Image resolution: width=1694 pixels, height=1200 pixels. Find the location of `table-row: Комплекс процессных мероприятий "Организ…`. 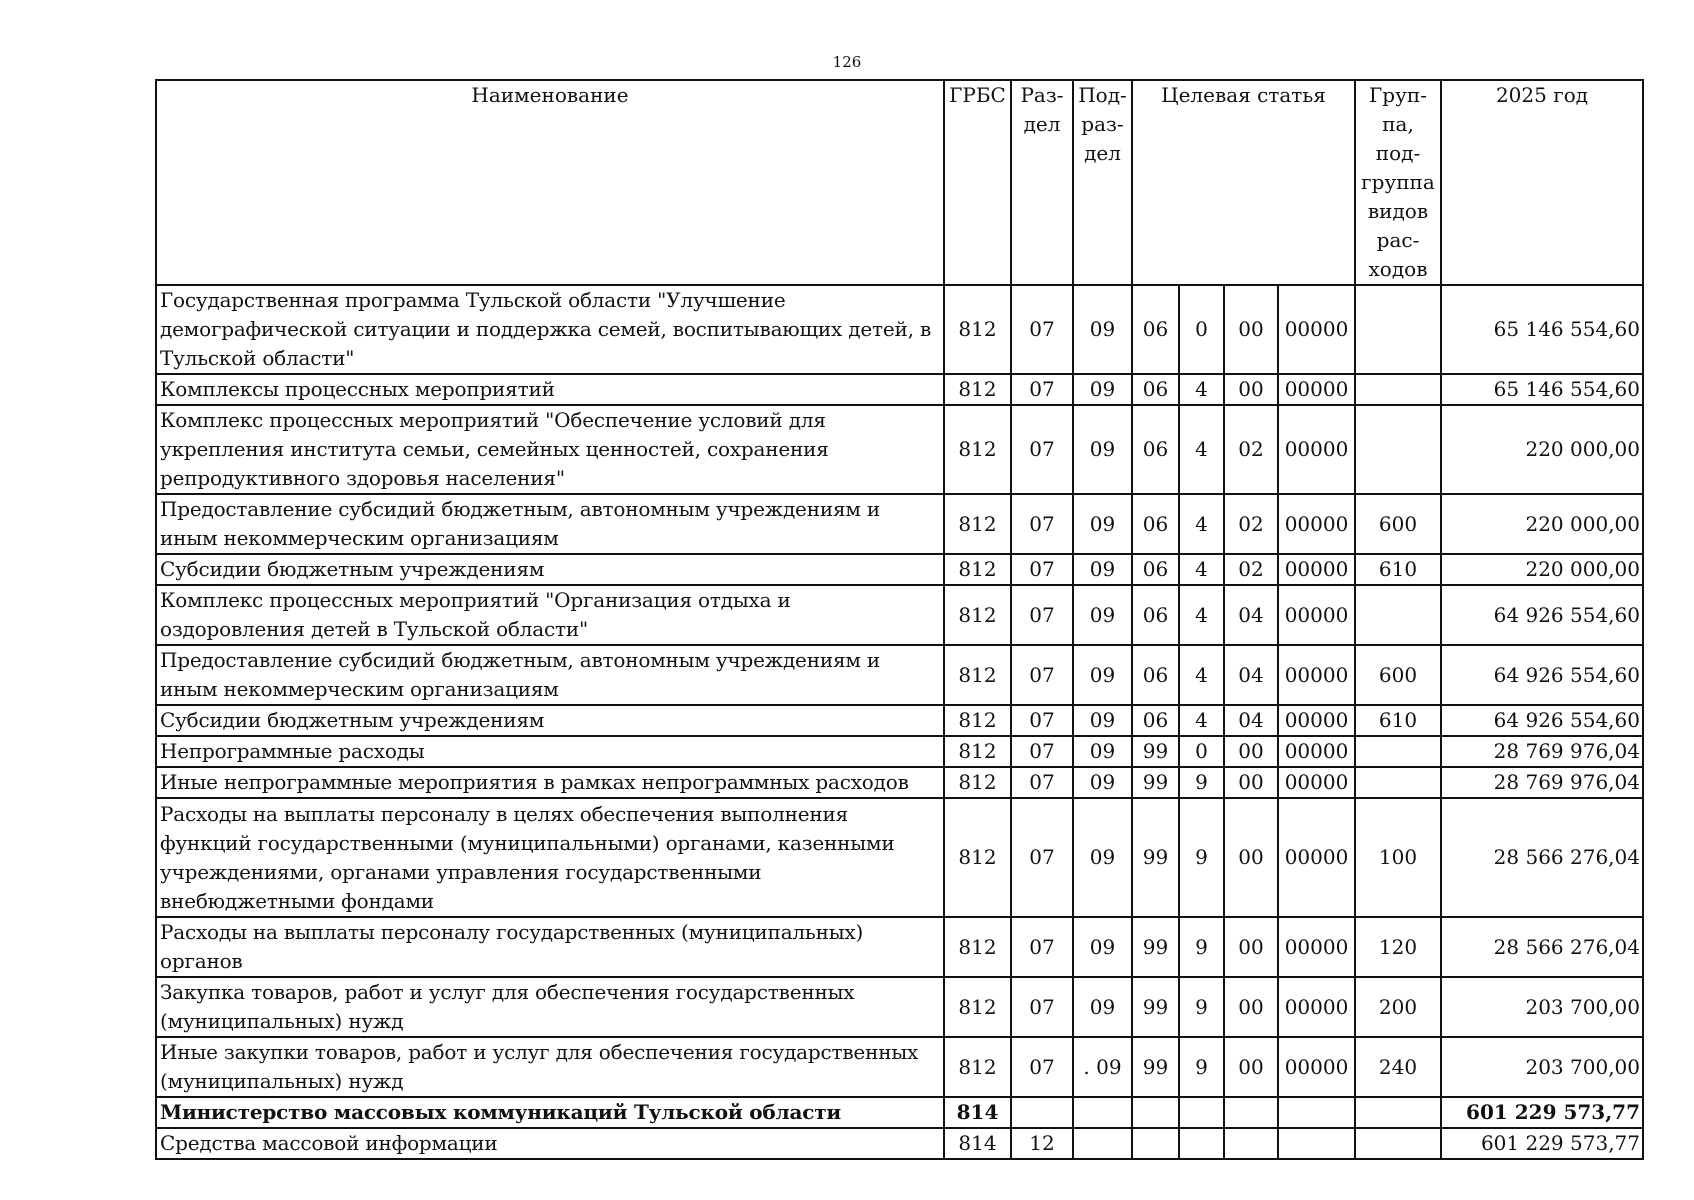

table-row: Комплекс процессных мероприятий "Организ… is located at coordinates (899, 615).